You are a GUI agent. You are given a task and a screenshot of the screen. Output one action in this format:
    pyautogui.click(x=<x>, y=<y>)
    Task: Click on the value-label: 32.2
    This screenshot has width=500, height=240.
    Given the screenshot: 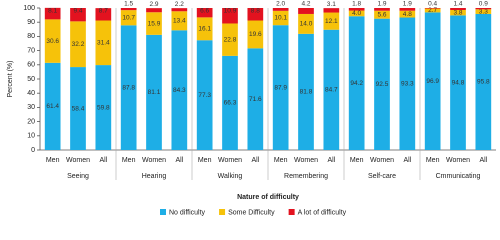 What is the action you would take?
    pyautogui.click(x=78, y=44)
    